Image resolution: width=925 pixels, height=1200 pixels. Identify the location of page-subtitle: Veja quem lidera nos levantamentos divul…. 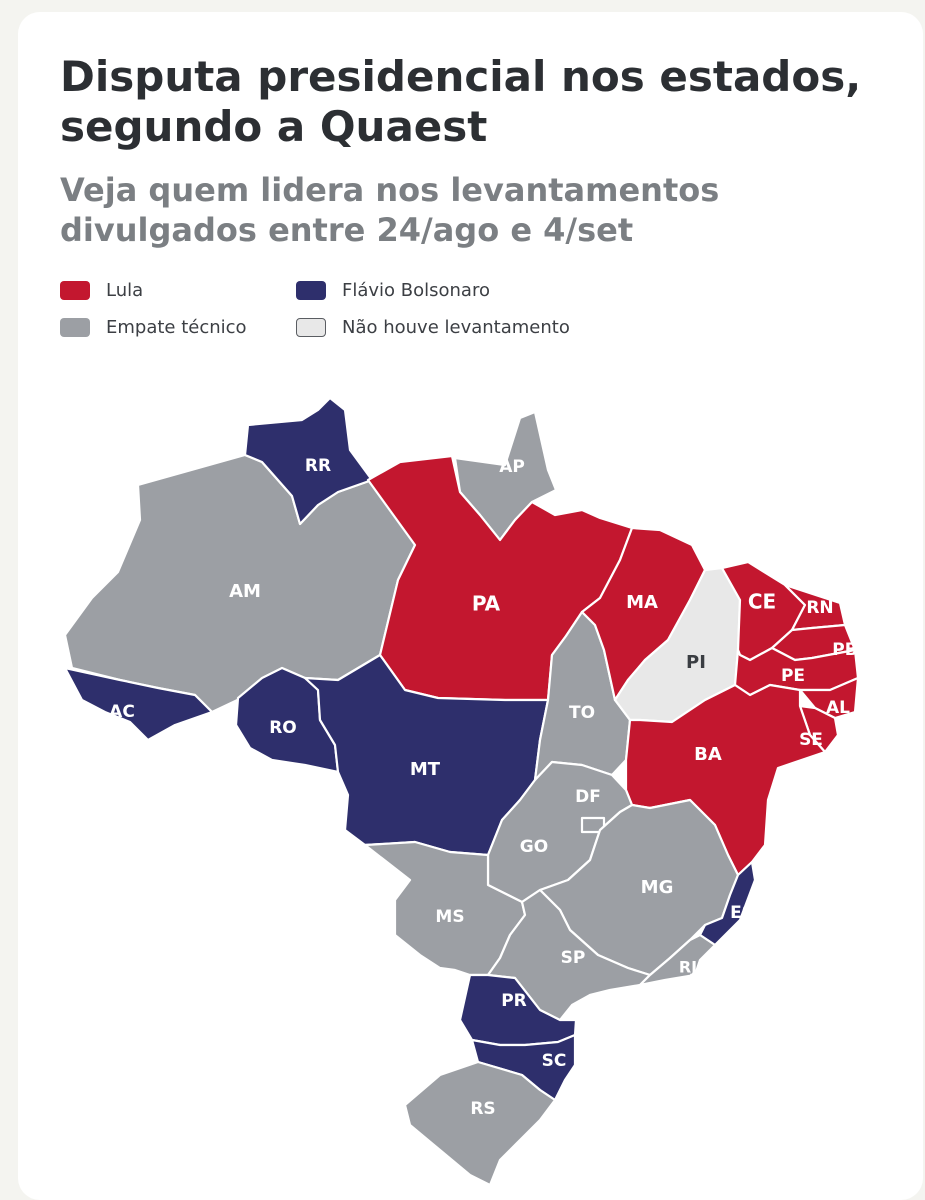
(390, 210).